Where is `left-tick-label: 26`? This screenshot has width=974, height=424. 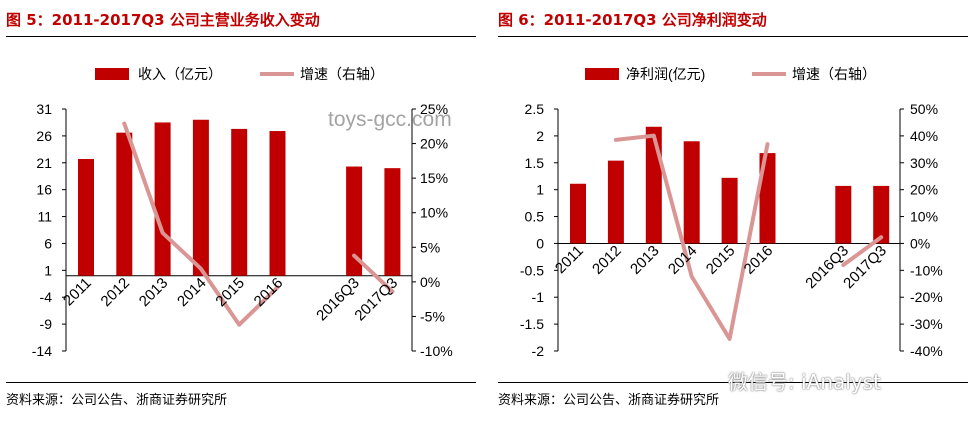
left-tick-label: 26 is located at coordinates (44, 136).